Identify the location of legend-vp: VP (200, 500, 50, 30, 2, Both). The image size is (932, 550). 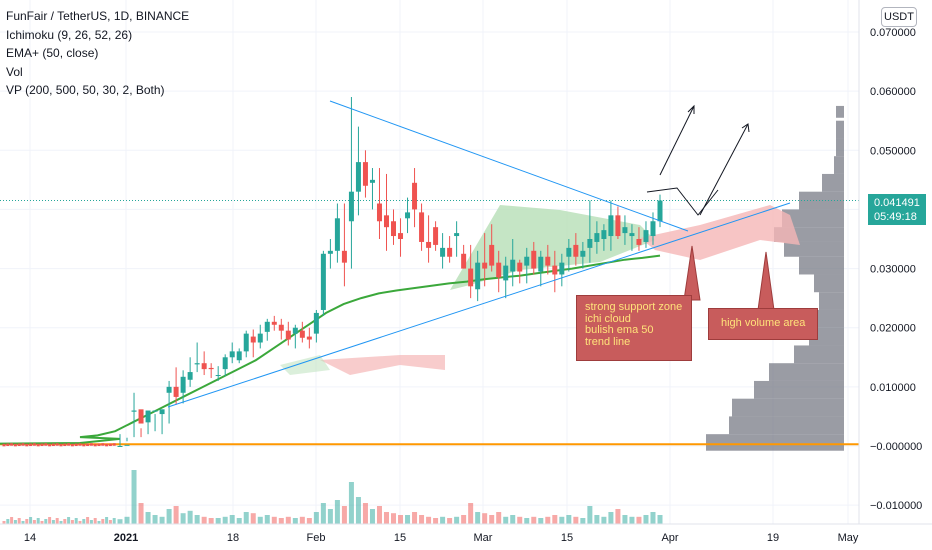
(85, 90).